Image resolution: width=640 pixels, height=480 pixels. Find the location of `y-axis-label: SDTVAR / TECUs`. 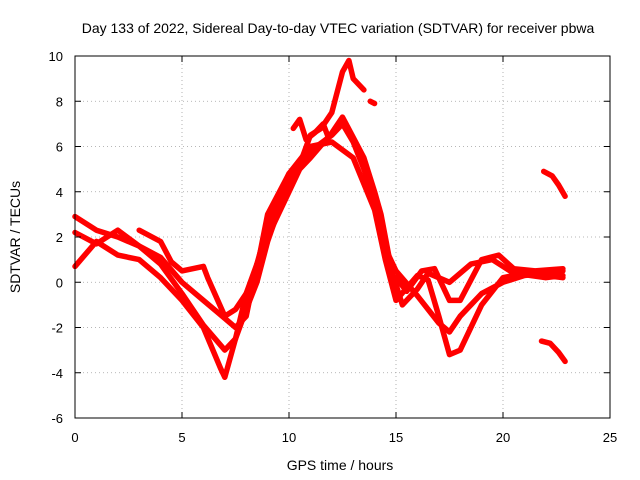

y-axis-label: SDTVAR / TECUs is located at coordinates (15, 237).